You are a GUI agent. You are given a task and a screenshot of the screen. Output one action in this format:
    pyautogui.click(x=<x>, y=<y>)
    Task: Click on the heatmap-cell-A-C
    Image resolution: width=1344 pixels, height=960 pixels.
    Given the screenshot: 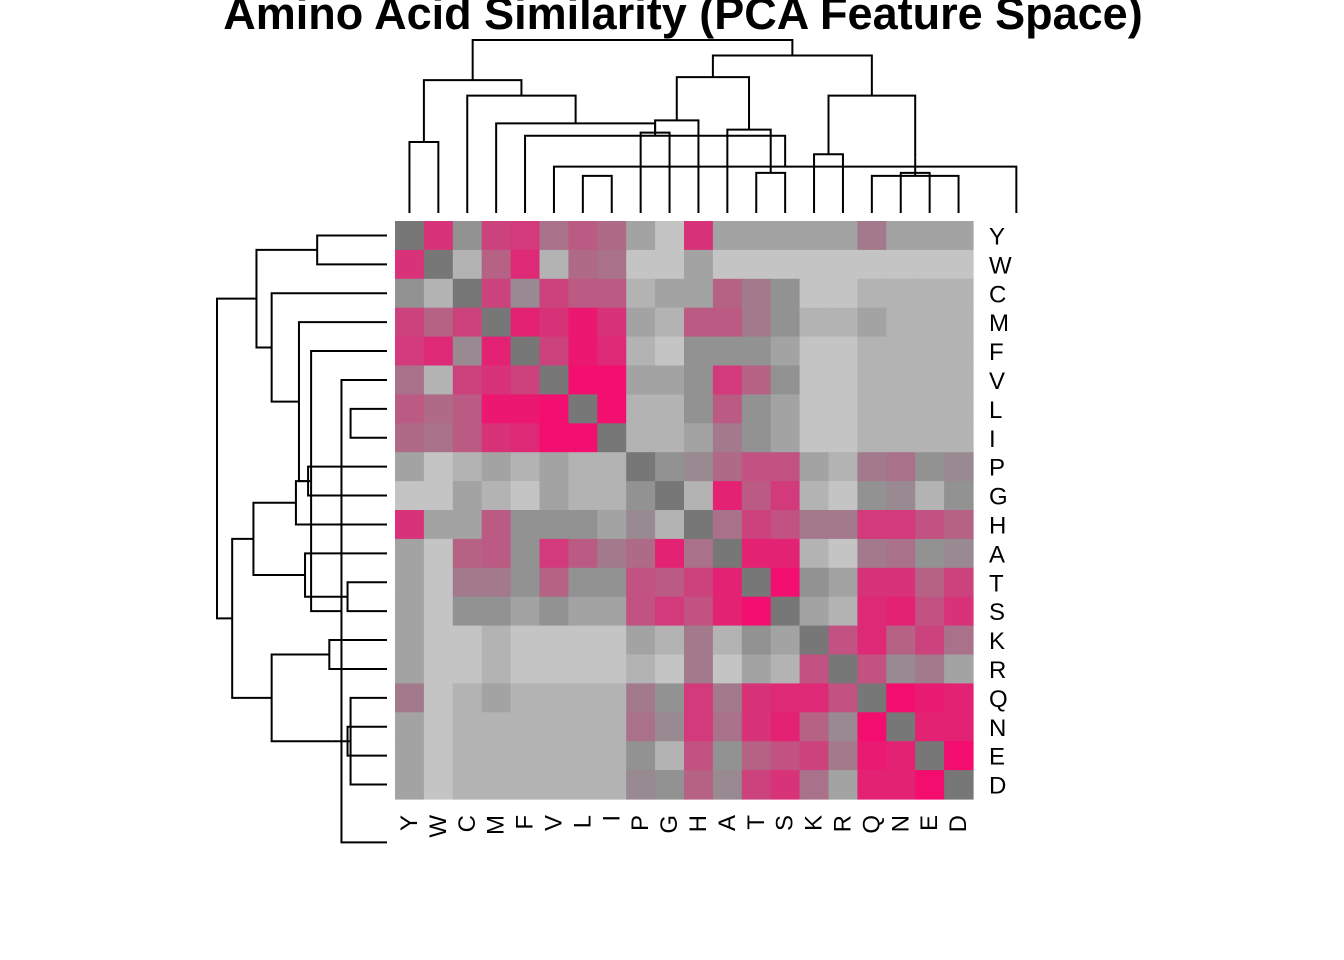 What is the action you would take?
    pyautogui.click(x=467, y=553)
    